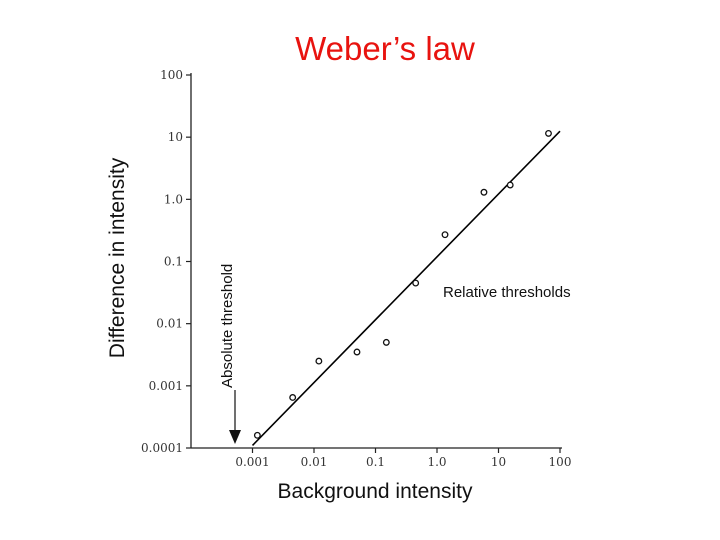 This screenshot has height=540, width=720. I want to click on y-tick-label: 0.001, so click(166, 386).